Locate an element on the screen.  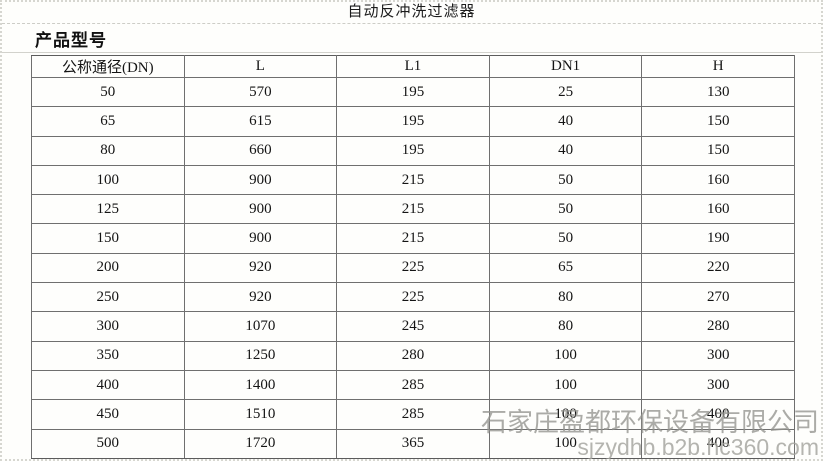
table-row: 400 1400 285 100 300 is located at coordinates (413, 385).